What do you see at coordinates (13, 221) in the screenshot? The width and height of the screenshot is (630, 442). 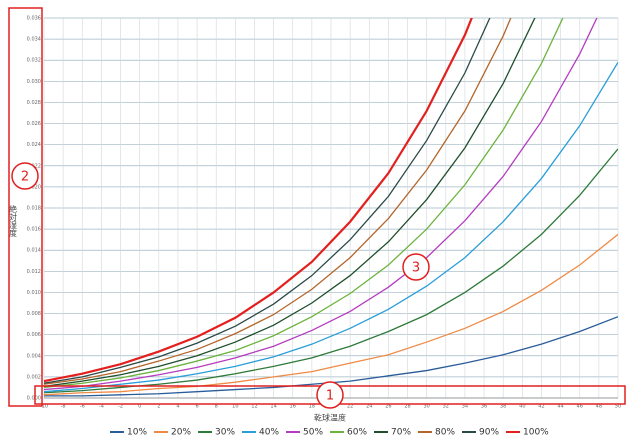 I see `y-axis-title: 絶対湿度` at bounding box center [13, 221].